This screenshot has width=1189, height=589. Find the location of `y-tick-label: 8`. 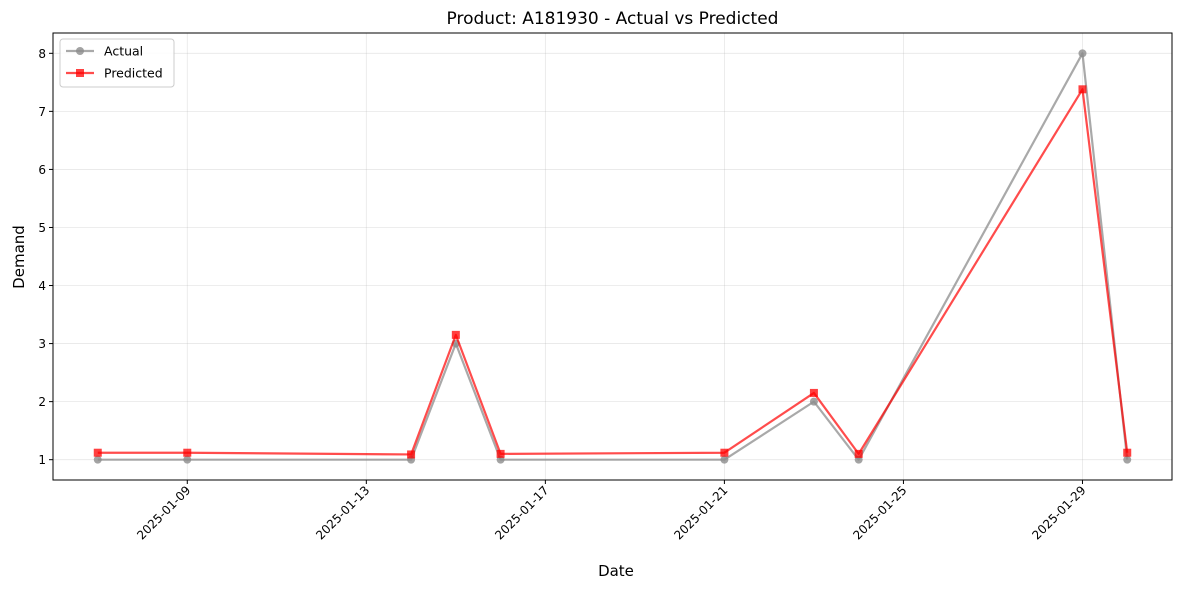

y-tick-label: 8 is located at coordinates (42, 54).